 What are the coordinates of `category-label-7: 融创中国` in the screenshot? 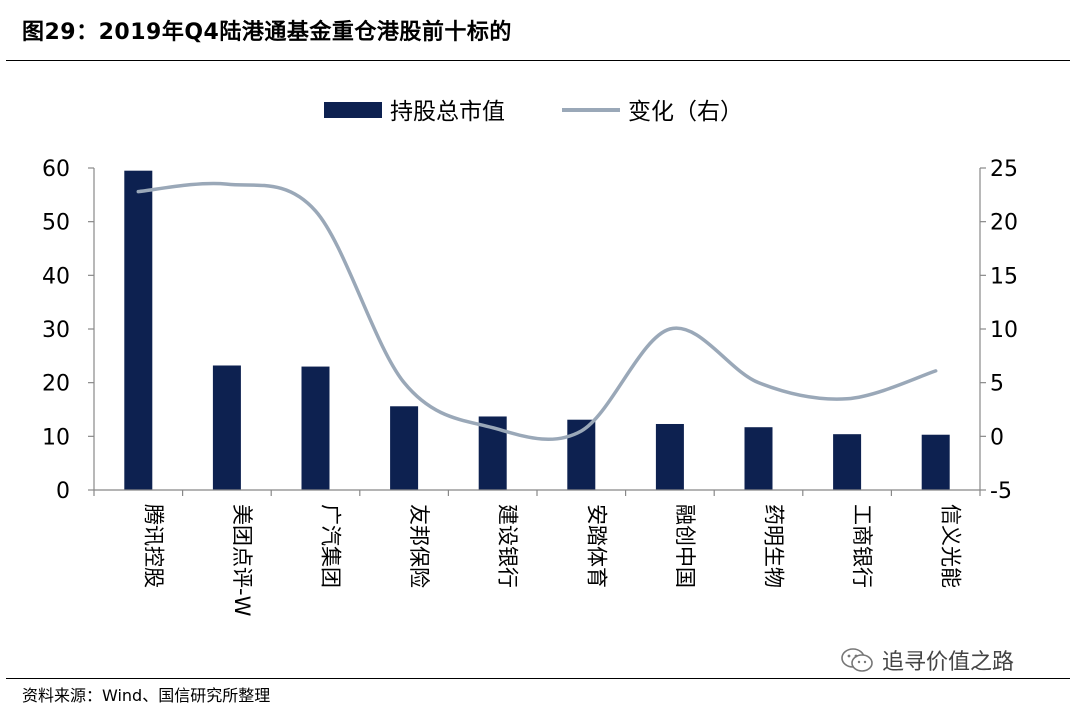 It's located at (685, 546).